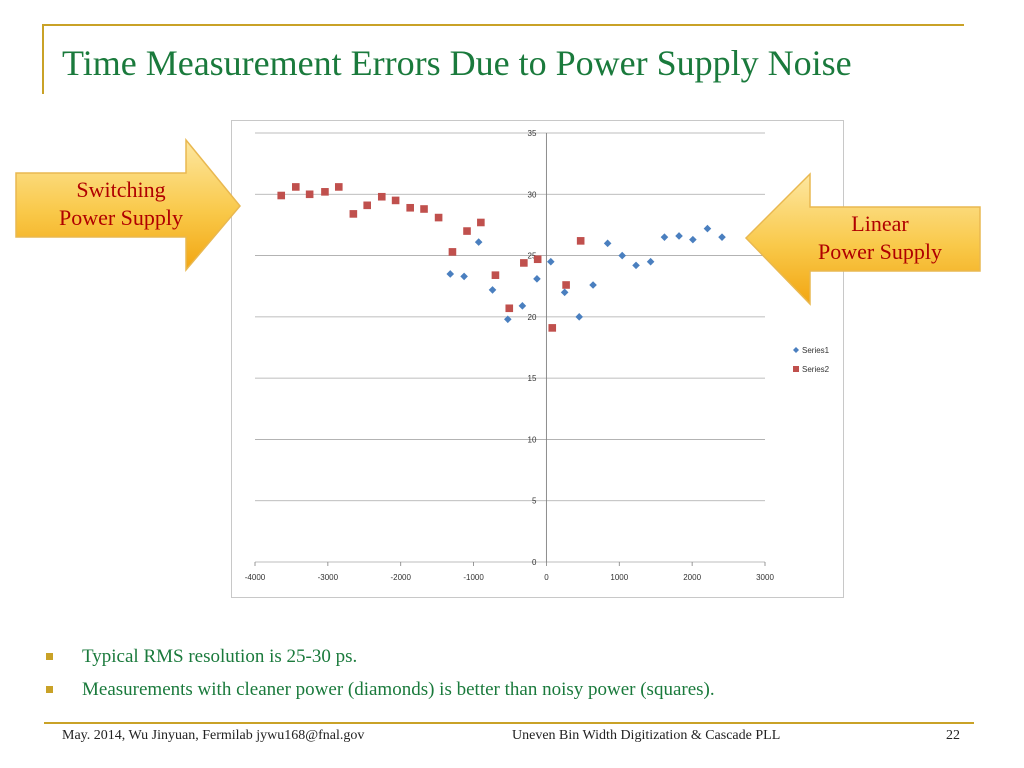  What do you see at coordinates (494, 656) in the screenshot?
I see `bullet-item: Typical RMS resolution is 25-30 ps.` at bounding box center [494, 656].